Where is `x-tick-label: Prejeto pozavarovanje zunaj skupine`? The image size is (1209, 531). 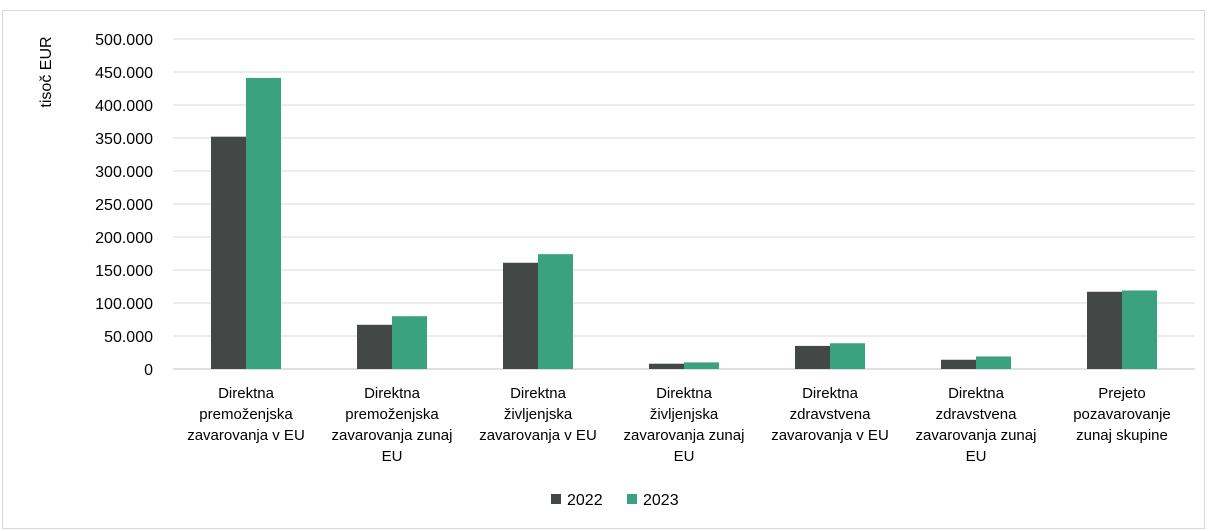 x-tick-label: Prejeto pozavarovanje zunaj skupine is located at coordinates (1122, 414).